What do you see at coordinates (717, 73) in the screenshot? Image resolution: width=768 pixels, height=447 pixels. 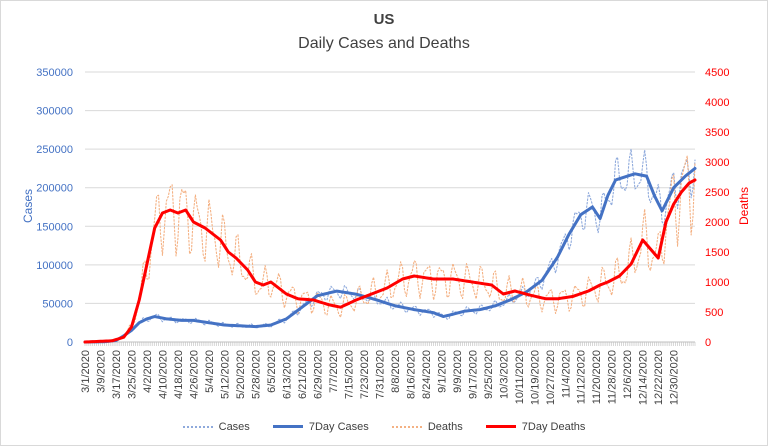 I see `y-right-tick-label: 4500` at bounding box center [717, 73].